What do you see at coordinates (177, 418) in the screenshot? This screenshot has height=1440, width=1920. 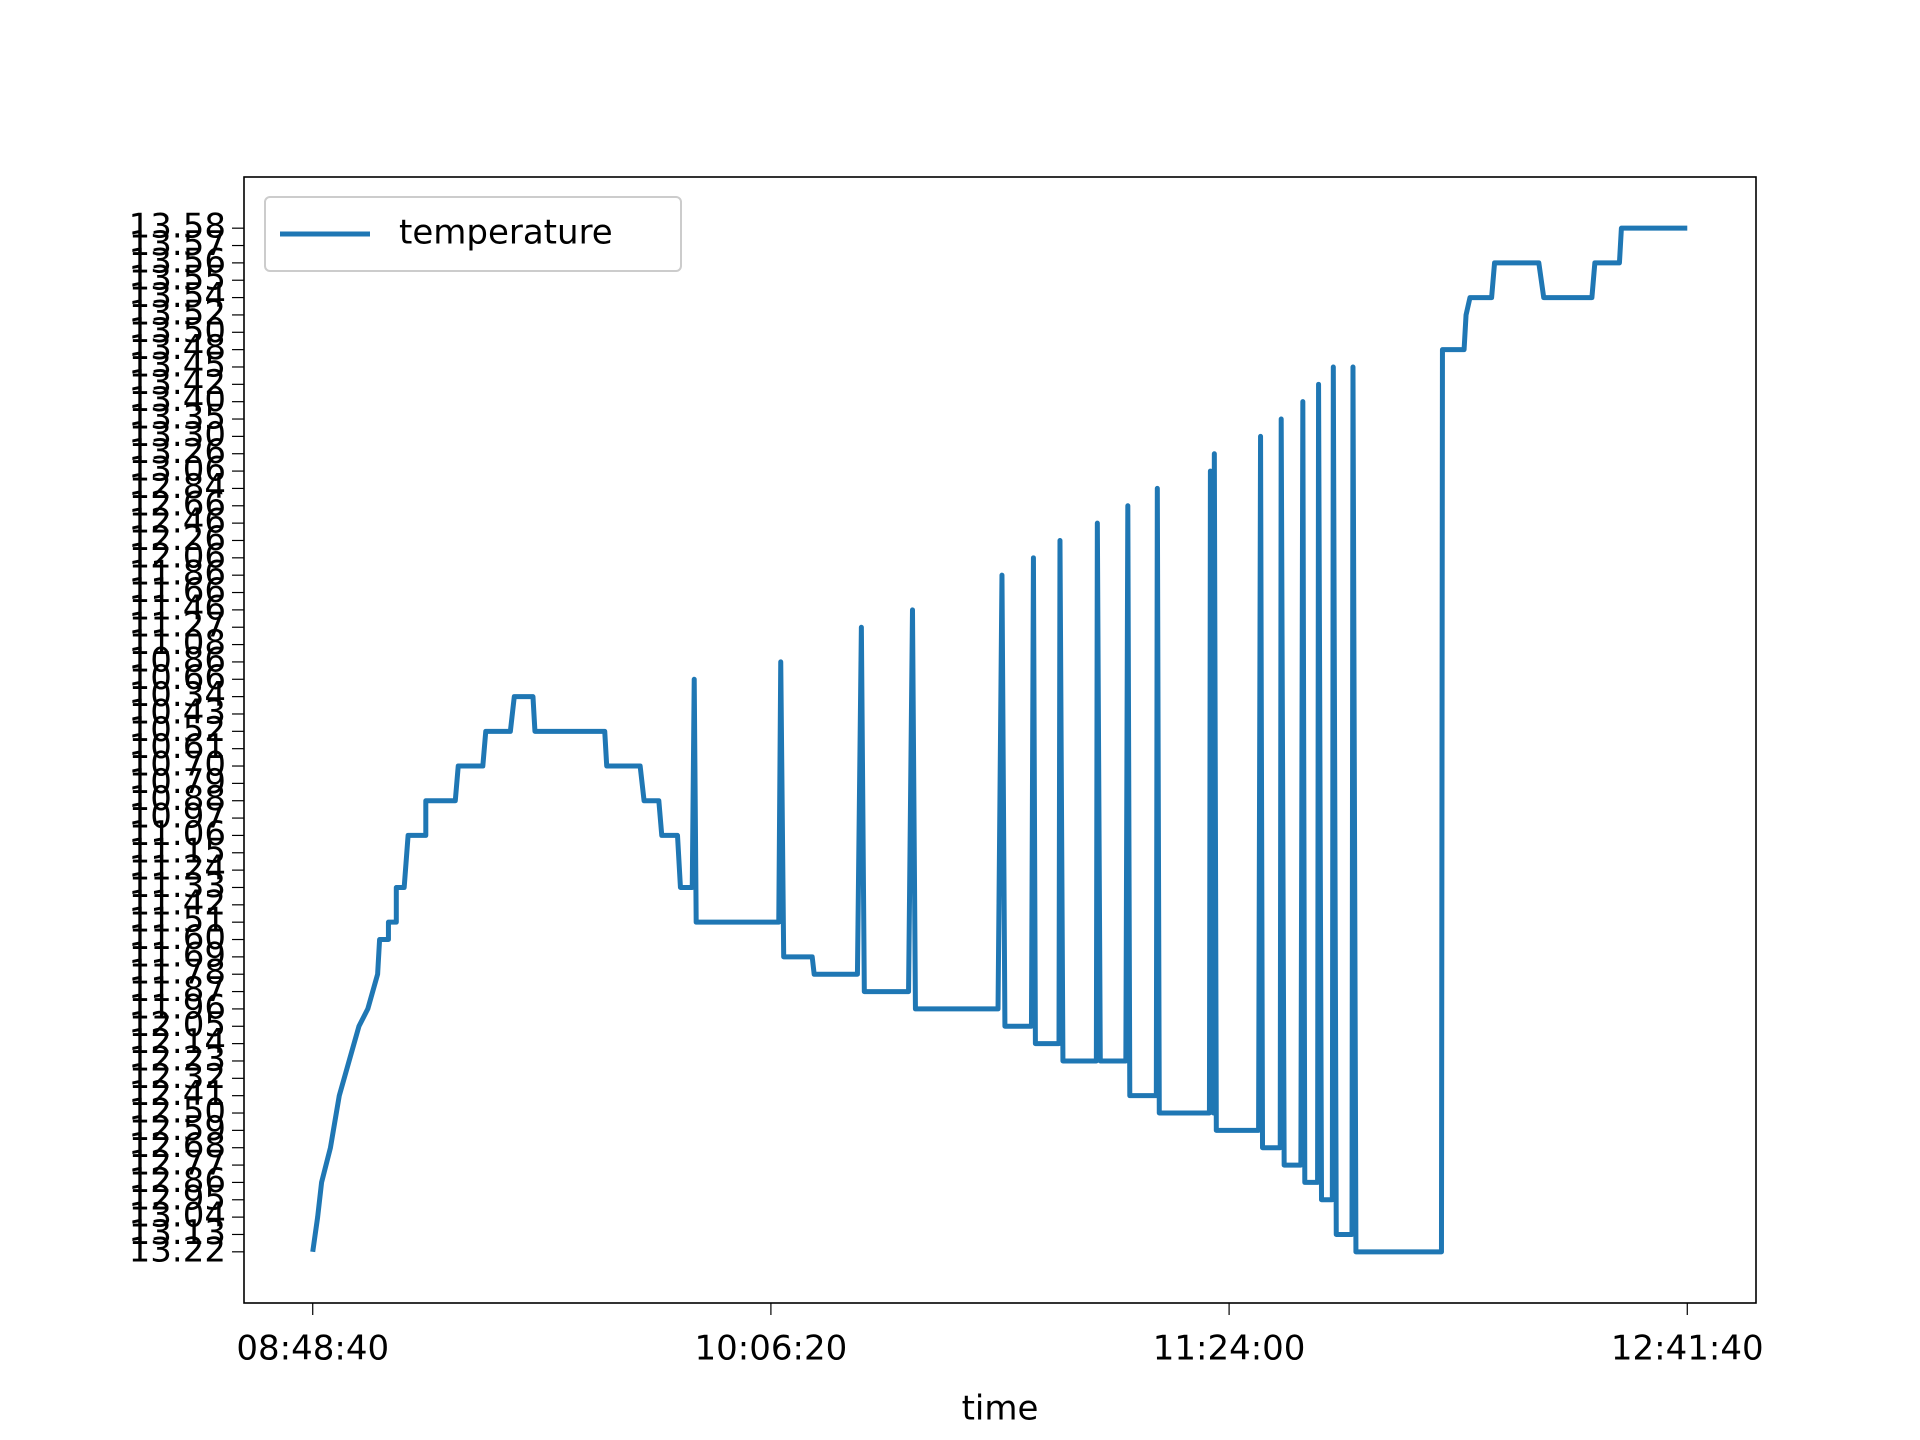 I see `y-tick-label: 13.35` at bounding box center [177, 418].